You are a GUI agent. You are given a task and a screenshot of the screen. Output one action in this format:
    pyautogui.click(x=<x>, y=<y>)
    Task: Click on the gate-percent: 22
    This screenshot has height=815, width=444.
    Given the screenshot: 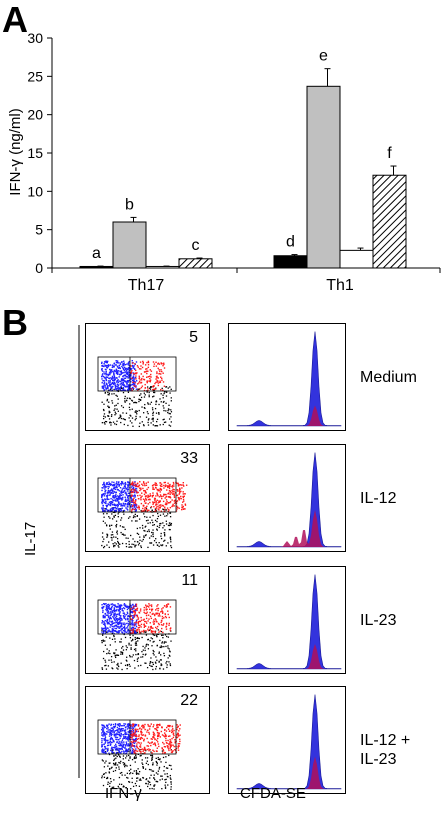 What is the action you would take?
    pyautogui.click(x=189, y=700)
    